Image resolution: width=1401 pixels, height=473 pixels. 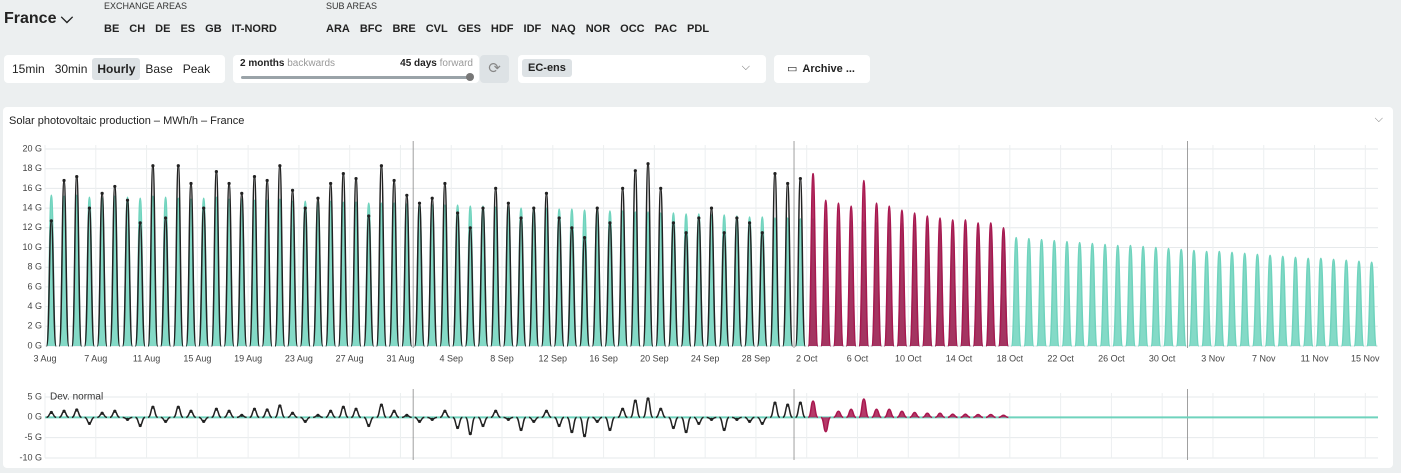 What do you see at coordinates (213, 29) in the screenshot?
I see `exchange-area: GB` at bounding box center [213, 29].